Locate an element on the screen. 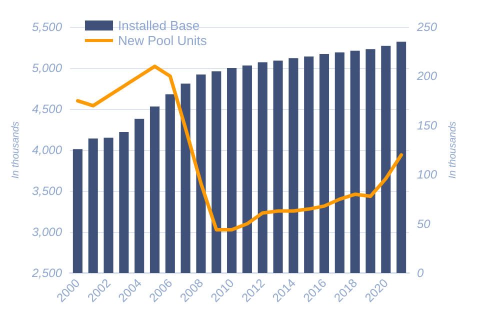 This screenshot has height=332, width=481. y-tick-label: 2,500 is located at coordinates (46, 273).